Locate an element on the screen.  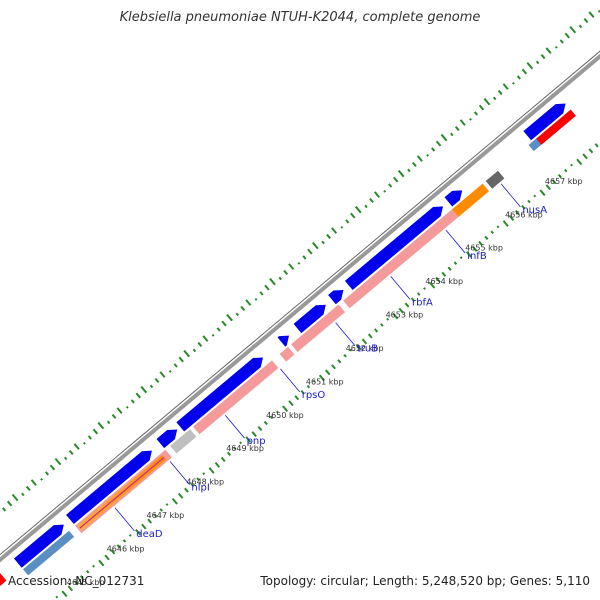
gene-label: truB is located at coordinates (367, 349).